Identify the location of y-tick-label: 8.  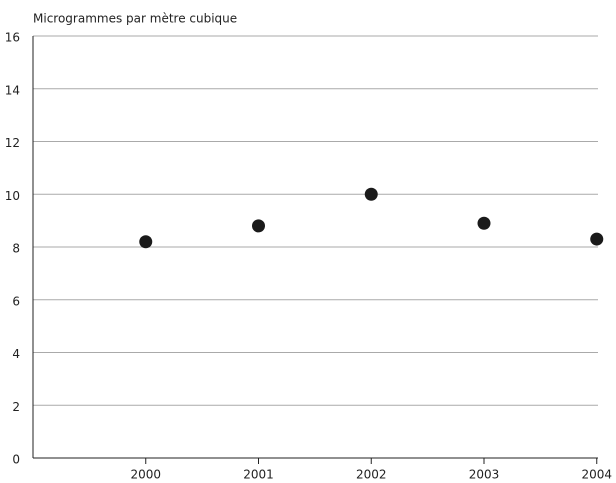
(16, 249).